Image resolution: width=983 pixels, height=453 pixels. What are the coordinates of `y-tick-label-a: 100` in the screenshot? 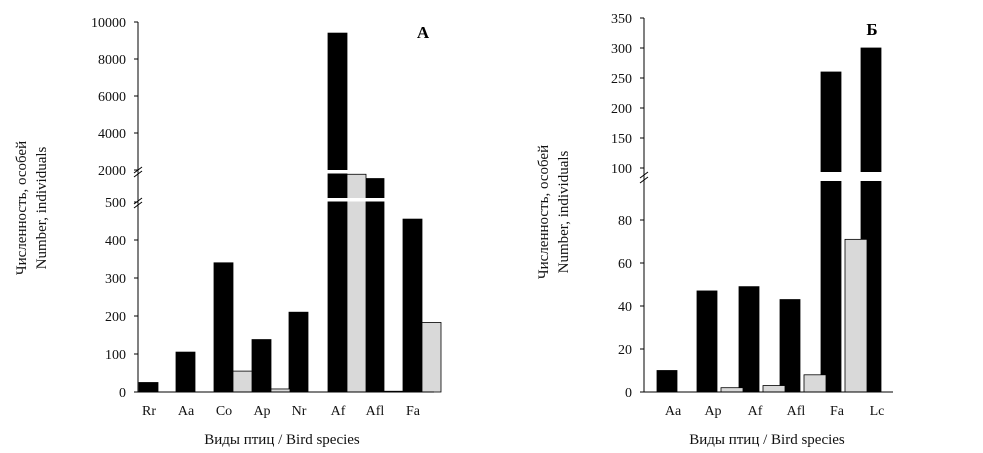 It's located at (115, 355).